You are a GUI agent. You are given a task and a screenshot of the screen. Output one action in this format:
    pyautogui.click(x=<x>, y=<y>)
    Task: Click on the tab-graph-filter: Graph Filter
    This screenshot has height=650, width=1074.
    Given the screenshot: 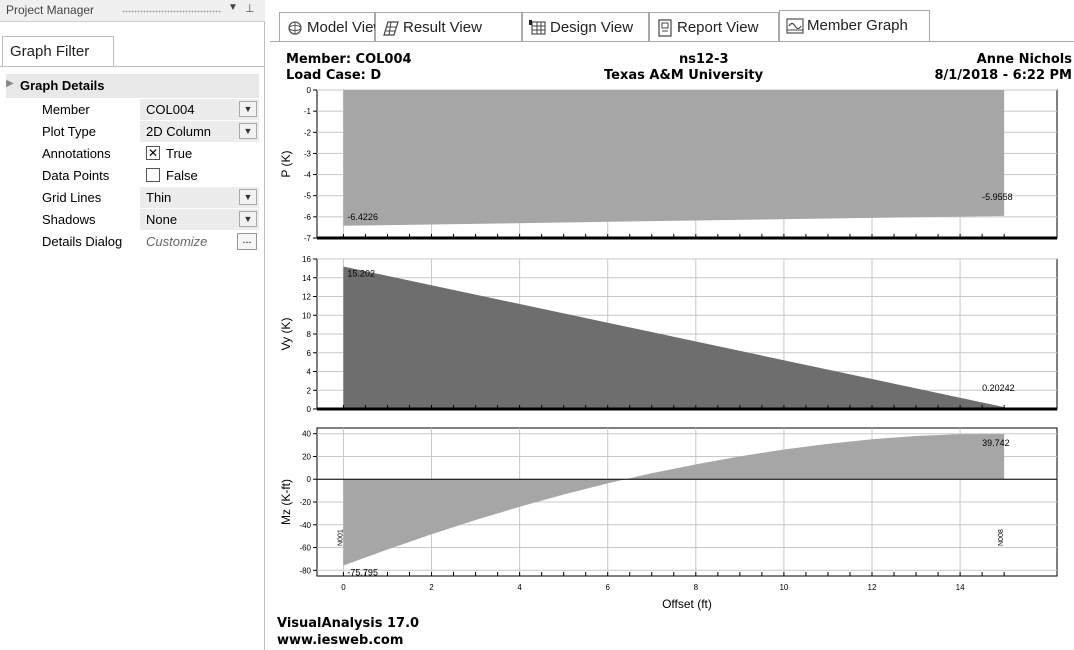 What is the action you would take?
    pyautogui.click(x=58, y=51)
    